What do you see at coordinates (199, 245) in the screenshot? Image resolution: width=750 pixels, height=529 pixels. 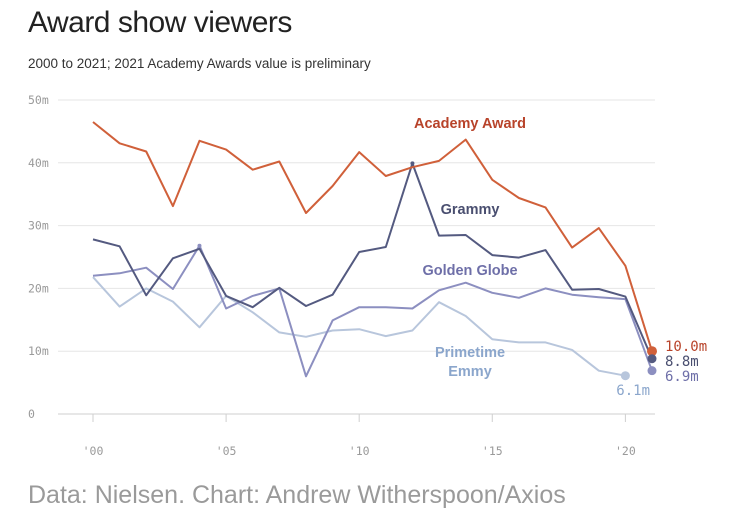 I see `golden-globe-peak-point` at bounding box center [199, 245].